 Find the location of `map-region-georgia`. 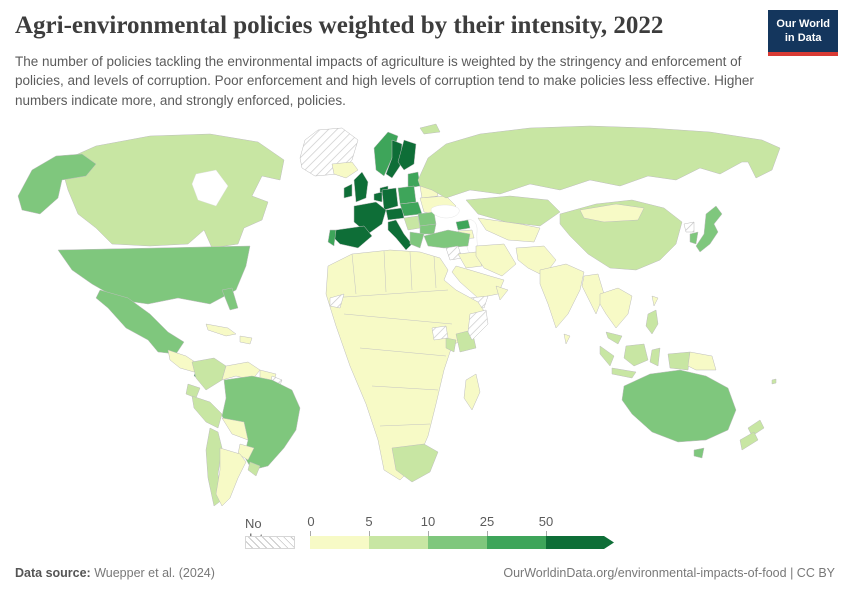

map-region-georgia is located at coordinates (463, 225).